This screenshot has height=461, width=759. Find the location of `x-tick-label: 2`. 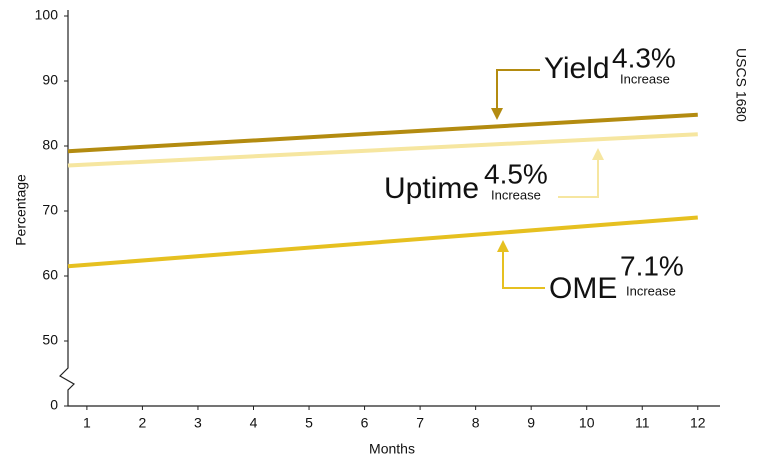

x-tick-label: 2 is located at coordinates (143, 423).